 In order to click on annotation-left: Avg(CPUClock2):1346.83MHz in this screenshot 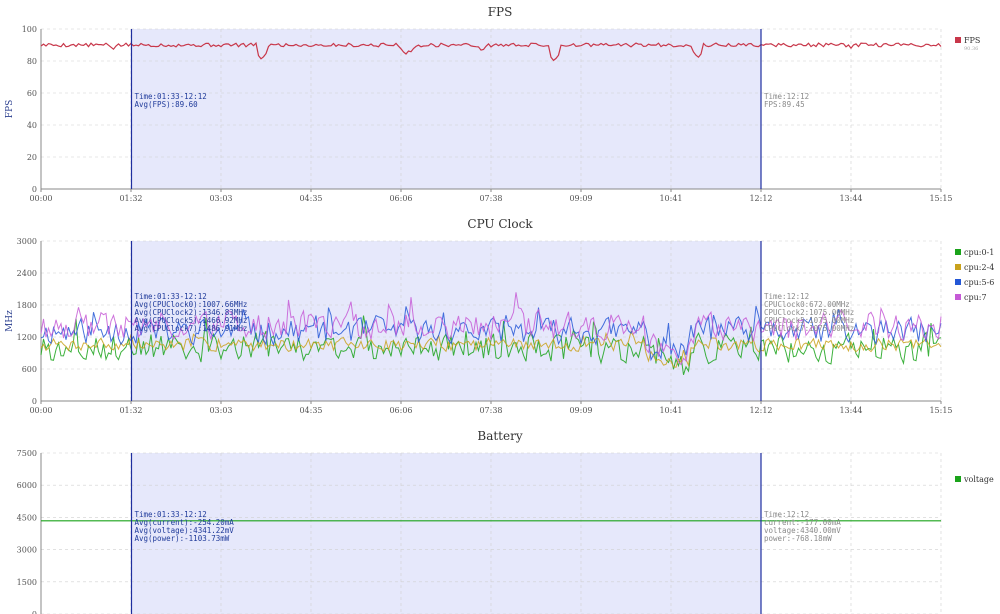, I will do `click(190, 312)`.